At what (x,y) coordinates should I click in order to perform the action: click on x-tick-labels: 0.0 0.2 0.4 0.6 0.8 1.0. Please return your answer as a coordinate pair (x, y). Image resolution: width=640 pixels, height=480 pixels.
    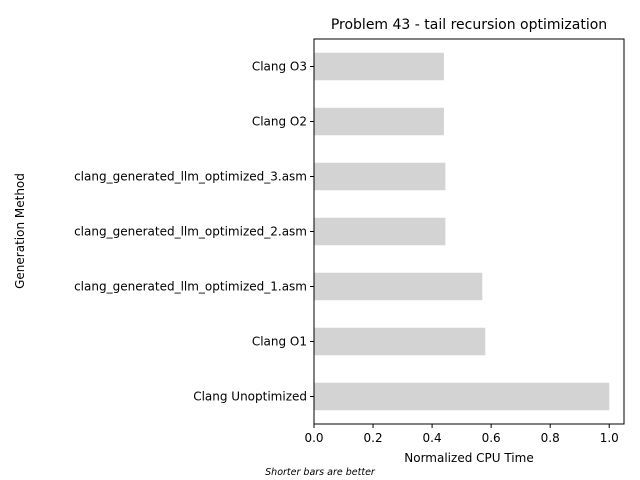
    Looking at the image, I should click on (461, 434).